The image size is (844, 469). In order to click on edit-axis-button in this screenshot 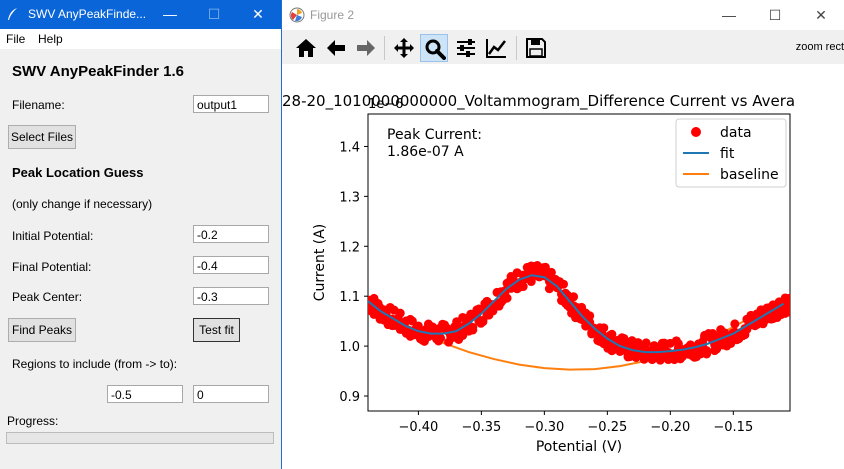, I will do `click(496, 48)`.